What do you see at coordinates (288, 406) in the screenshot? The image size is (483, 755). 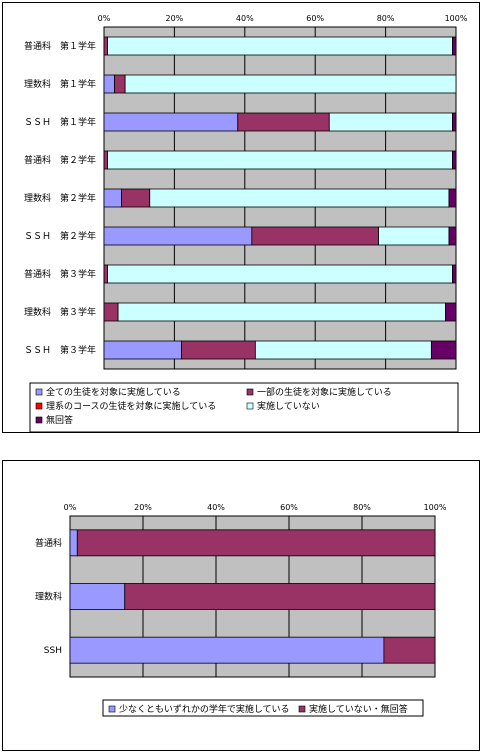 I see `legend-label: 実施していない` at bounding box center [288, 406].